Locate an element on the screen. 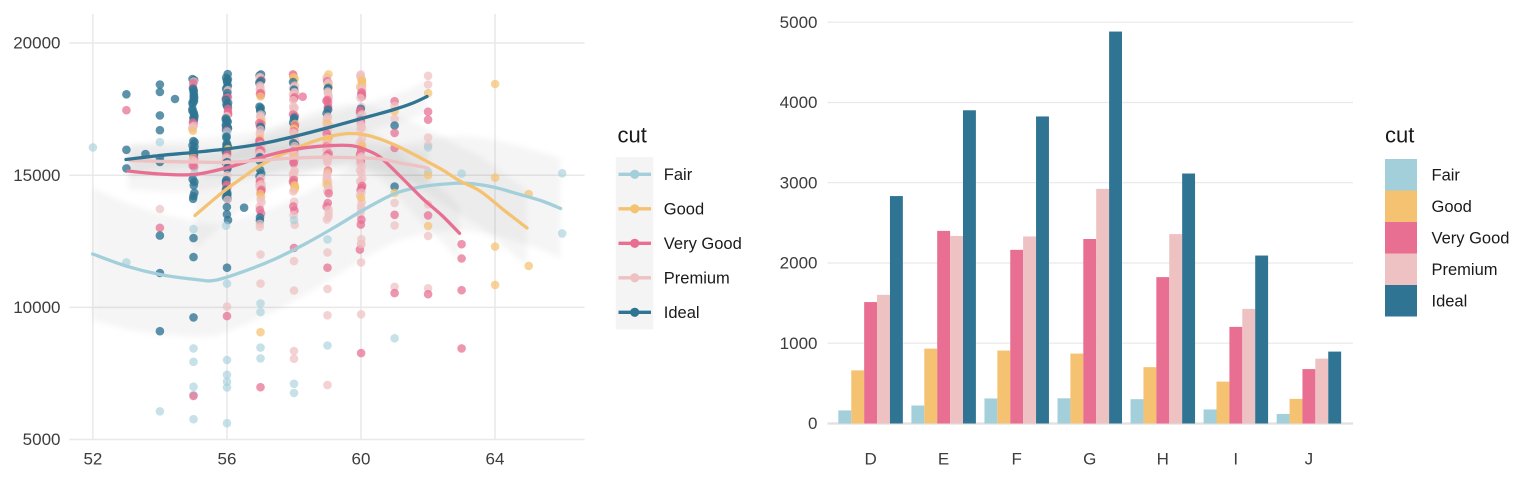 This screenshot has width=1536, height=485. svg-text: F is located at coordinates (1017, 459).